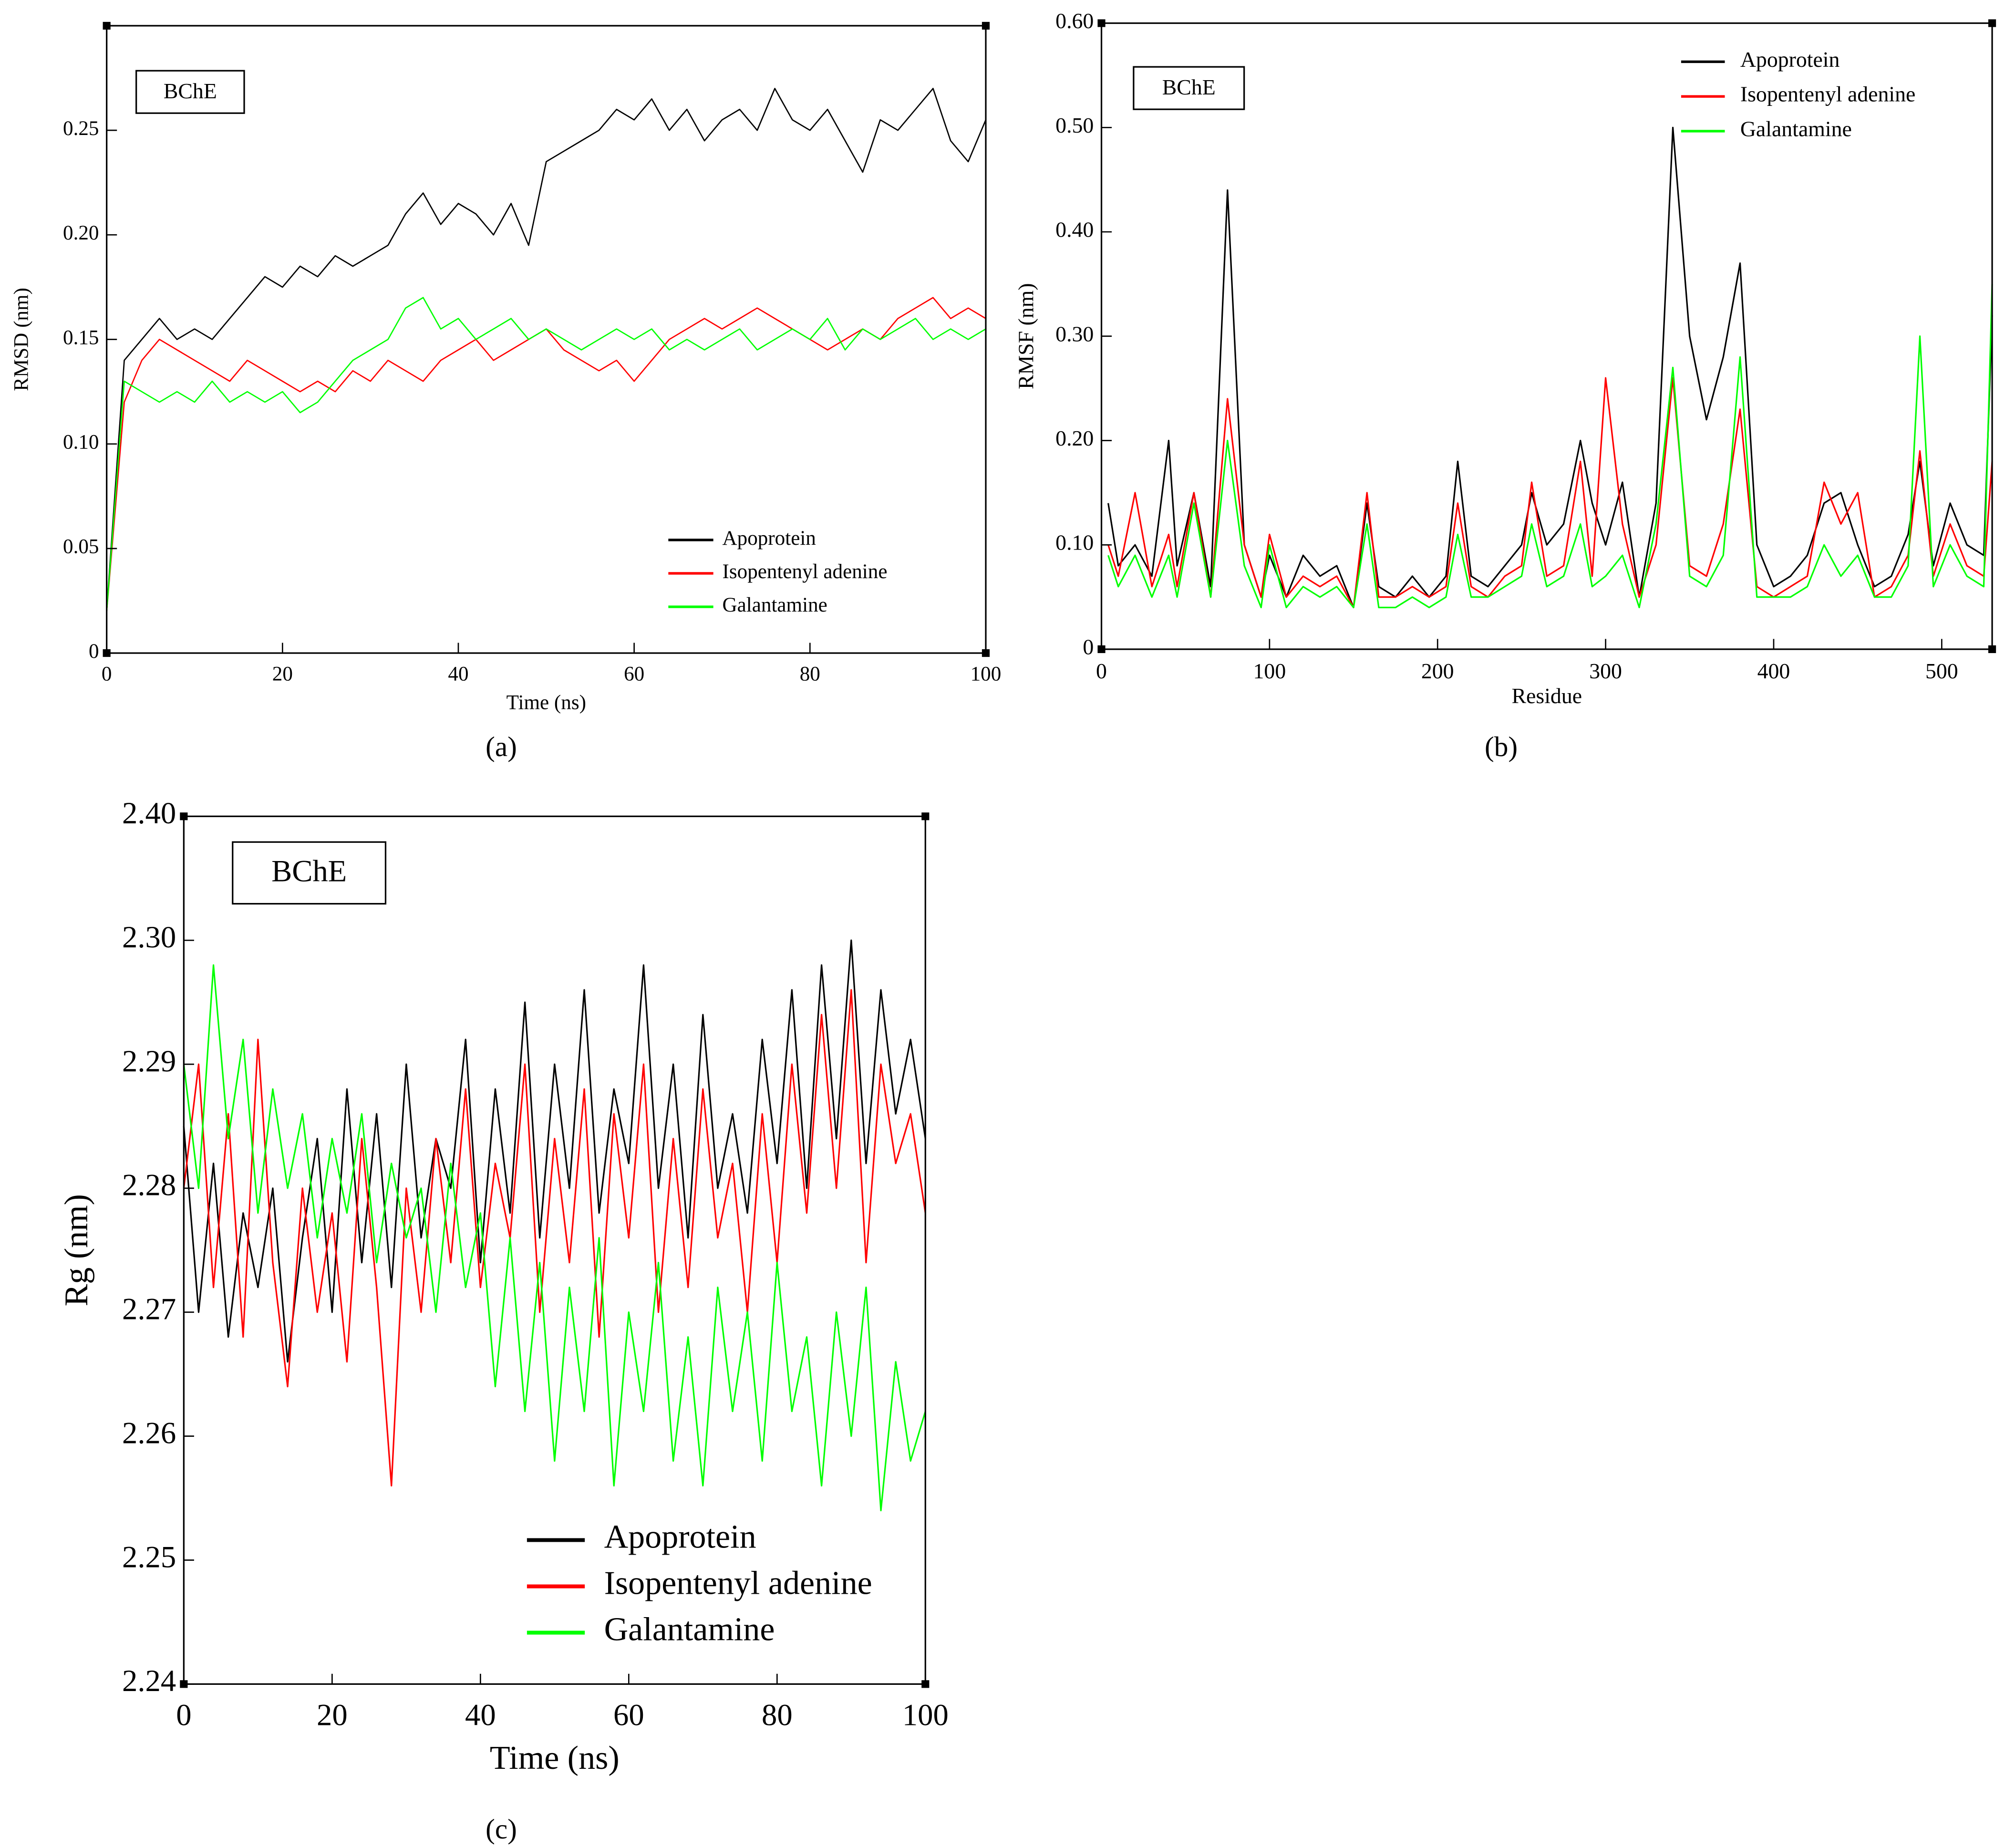 The height and width of the screenshot is (1848, 2005). I want to click on y-tick-label: 0.05, so click(81, 547).